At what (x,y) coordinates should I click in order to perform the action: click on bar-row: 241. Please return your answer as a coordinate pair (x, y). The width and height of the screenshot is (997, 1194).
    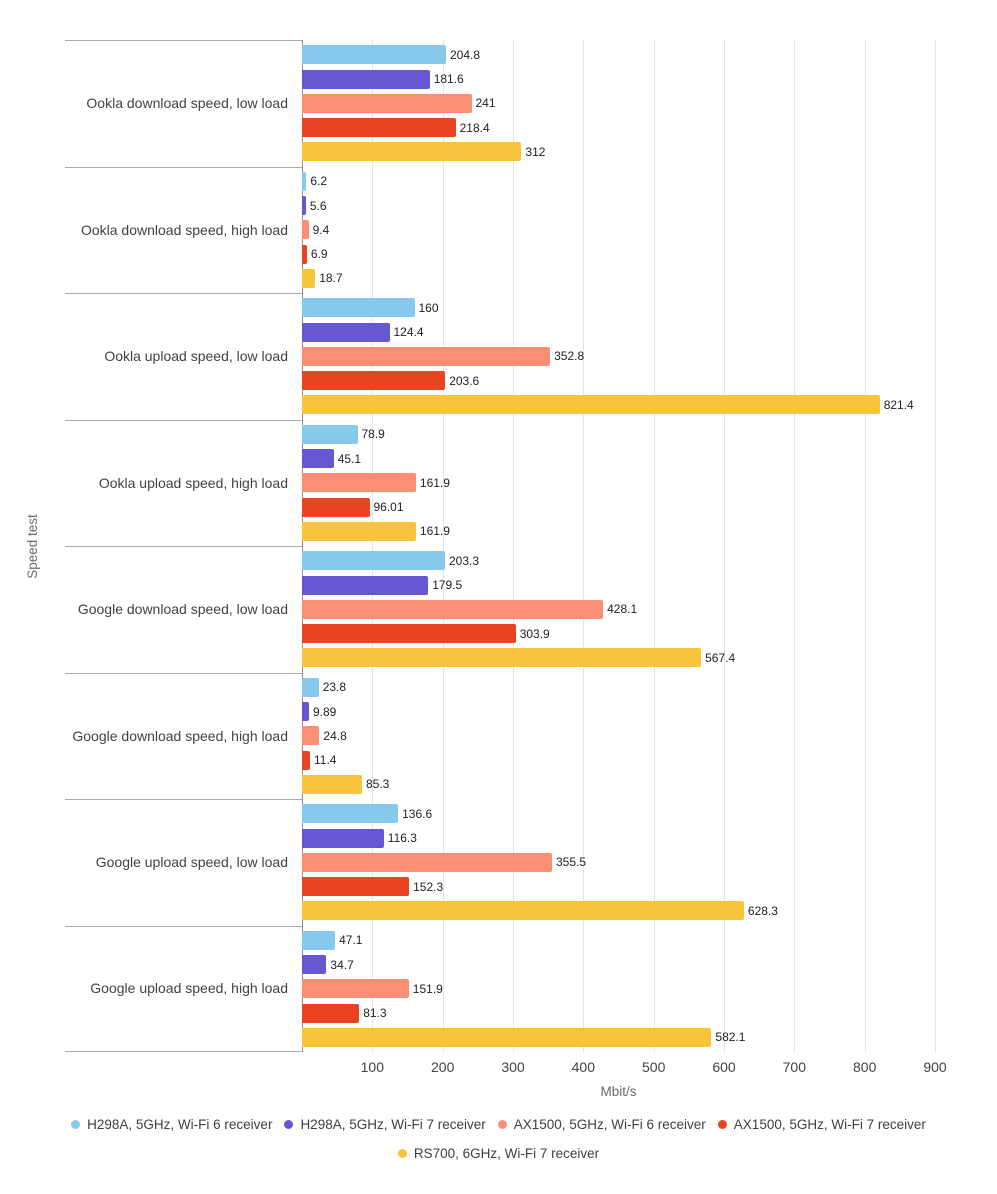
    Looking at the image, I should click on (649, 103).